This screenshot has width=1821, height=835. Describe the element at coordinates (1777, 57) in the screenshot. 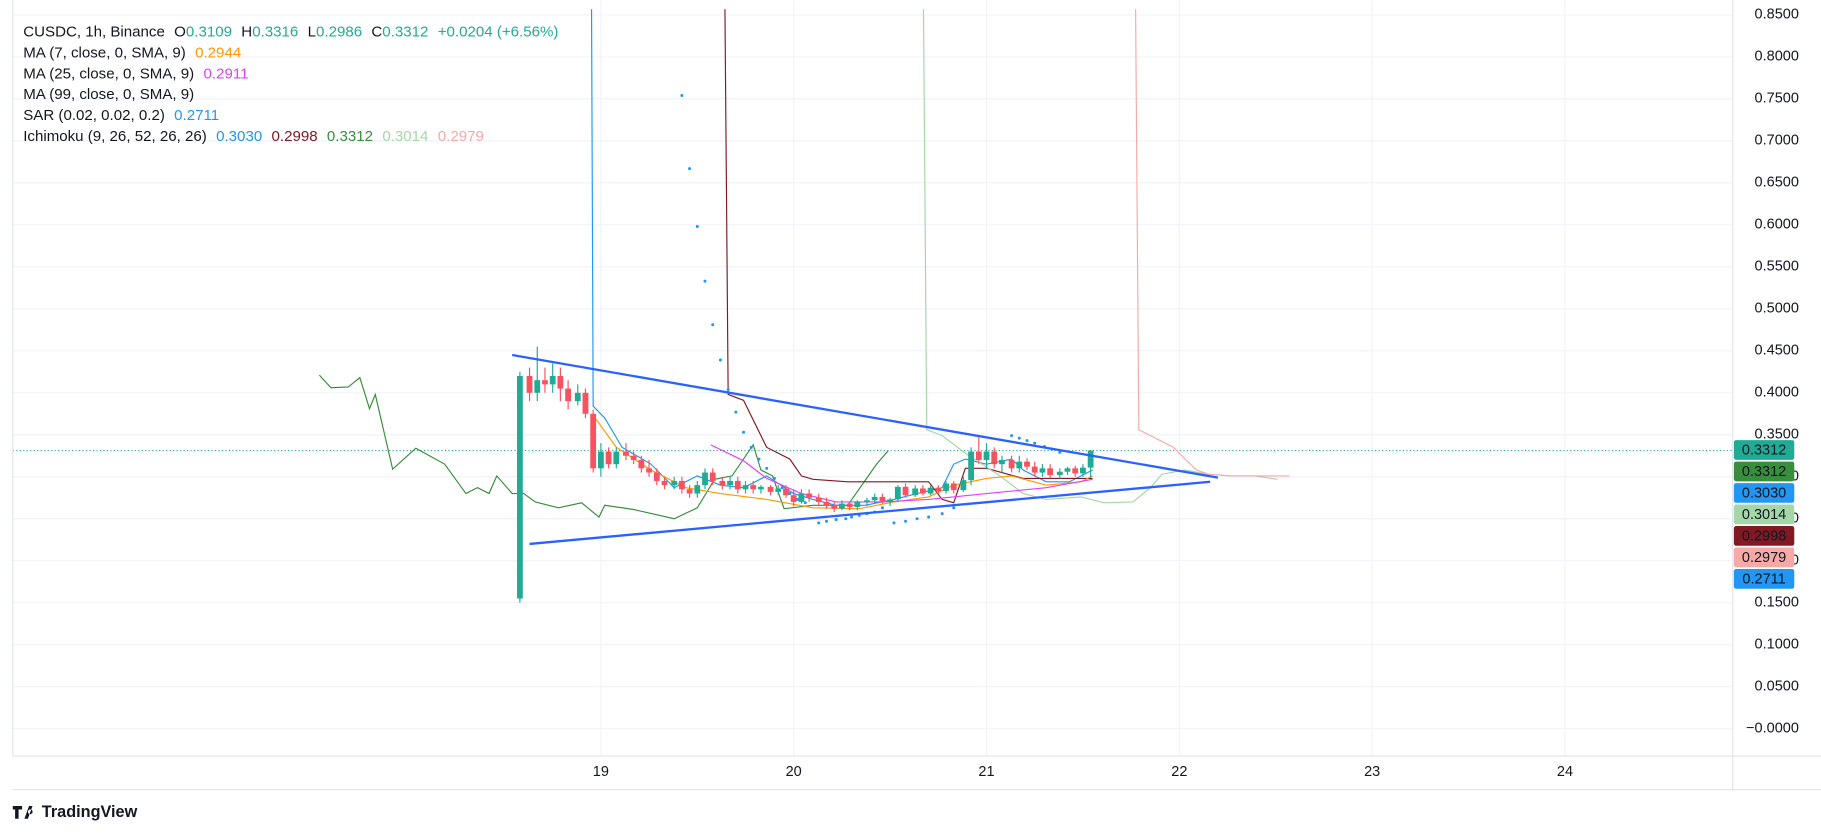

I see `y-tick-label: 0.8000` at that location.